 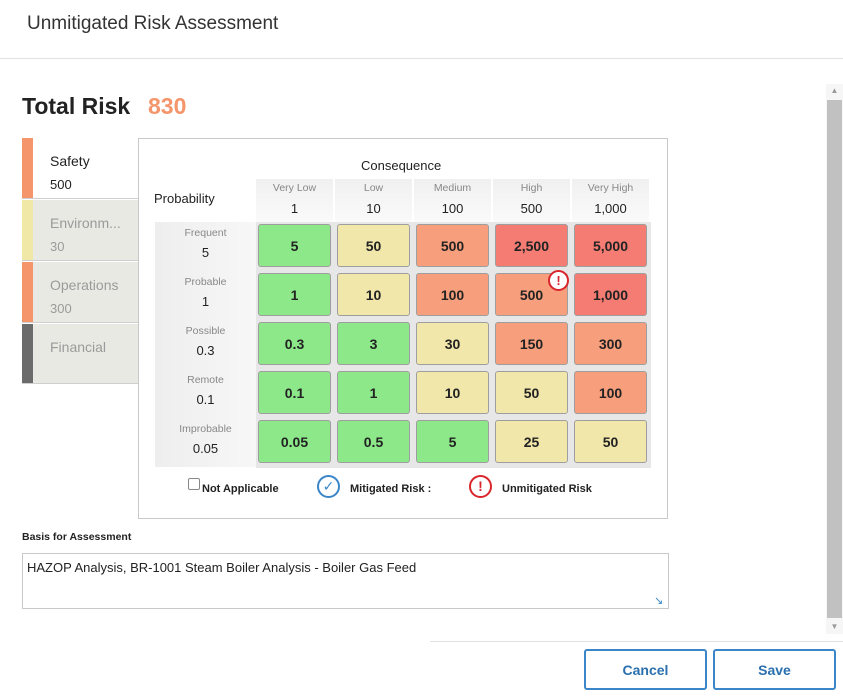 I want to click on column-header: High 500, so click(x=531, y=200).